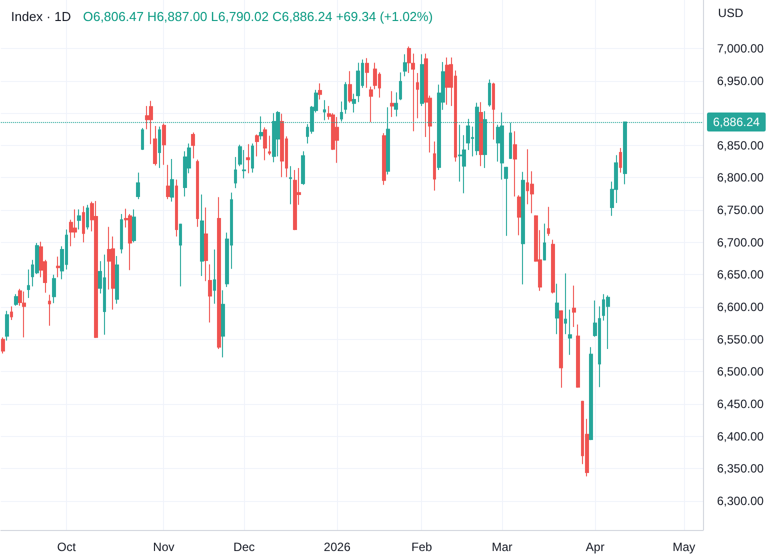  What do you see at coordinates (740, 469) in the screenshot?
I see `y-tick-label: 6,350.00` at bounding box center [740, 469].